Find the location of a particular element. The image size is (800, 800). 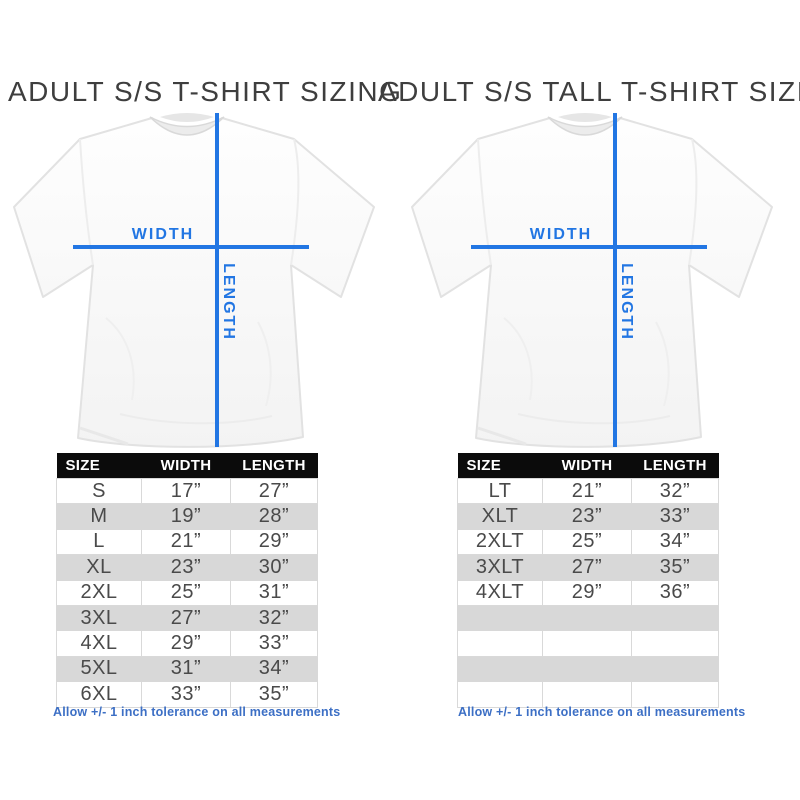

header-size: SIZE is located at coordinates (500, 466).